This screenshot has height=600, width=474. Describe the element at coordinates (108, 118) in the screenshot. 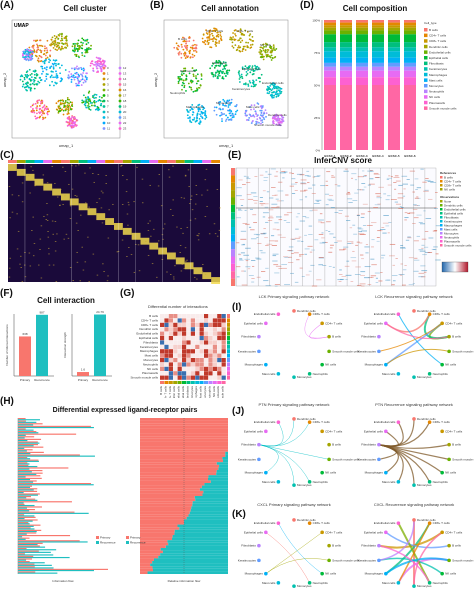

I see `legend-label: 9` at that location.